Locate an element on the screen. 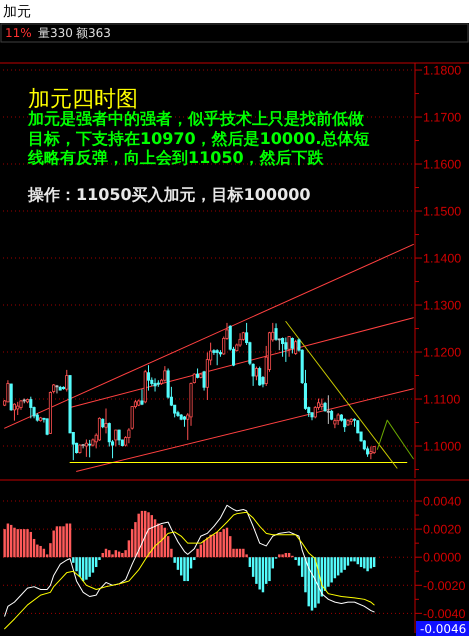  y-tick-label: 1.1800 is located at coordinates (442, 71).